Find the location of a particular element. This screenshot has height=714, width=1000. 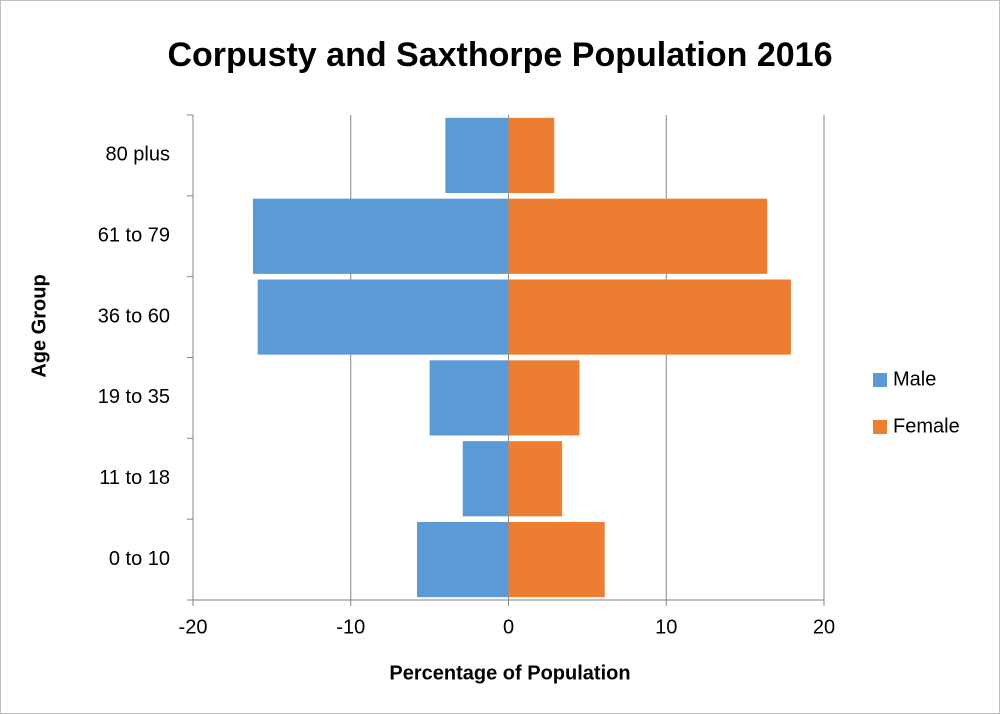

x-tick-label: -20 is located at coordinates (193, 627).